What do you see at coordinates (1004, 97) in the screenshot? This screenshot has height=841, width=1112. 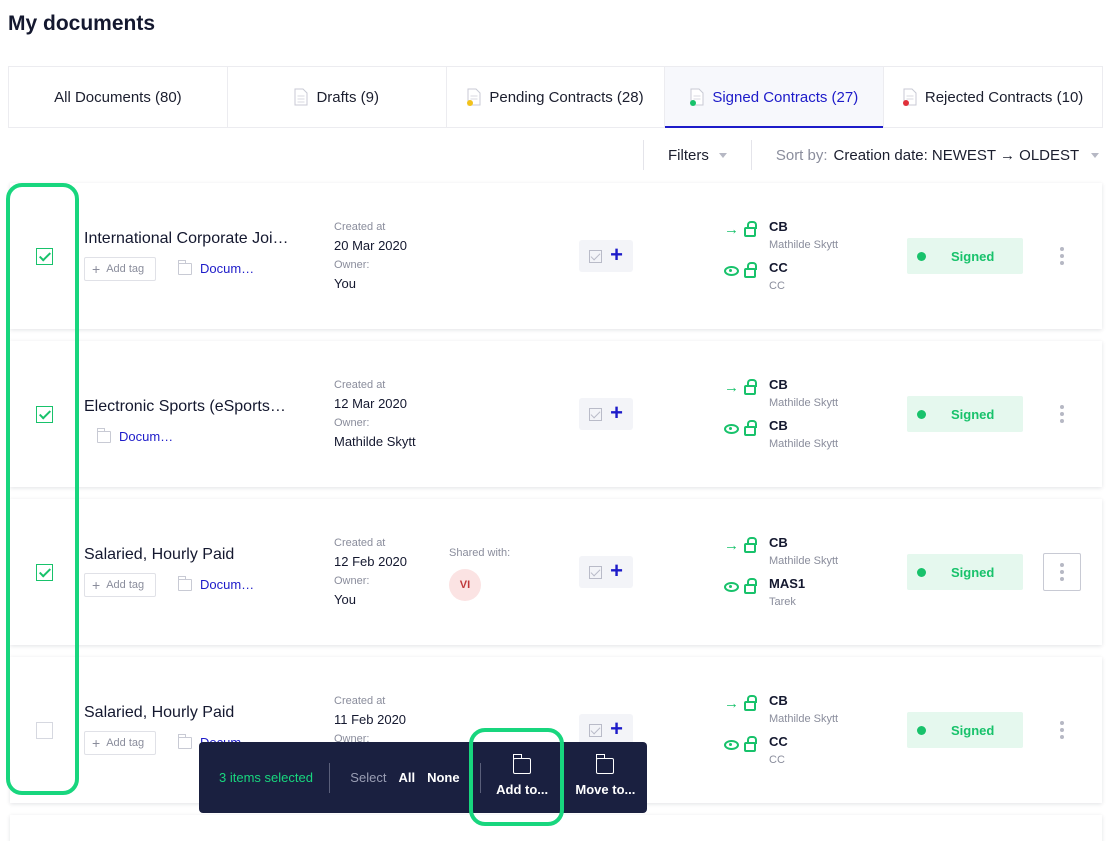 I see `tab-label: Rejected Contracts (10)` at bounding box center [1004, 97].